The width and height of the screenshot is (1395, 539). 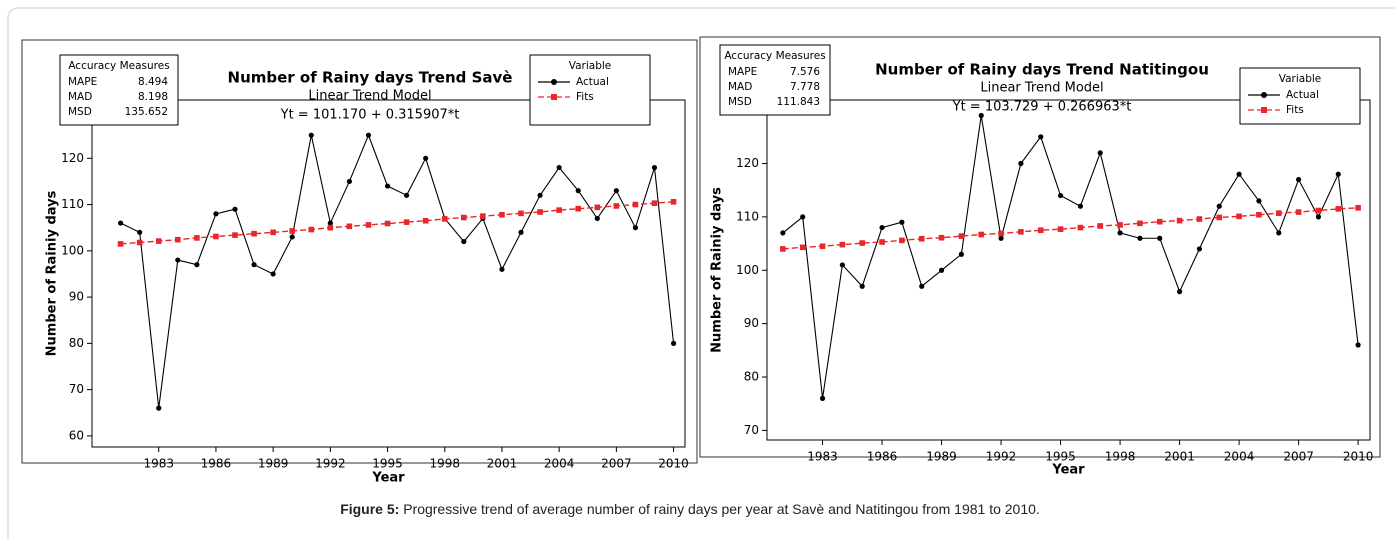 What do you see at coordinates (1001, 457) in the screenshot?
I see `x-tick-label: 1992` at bounding box center [1001, 457].